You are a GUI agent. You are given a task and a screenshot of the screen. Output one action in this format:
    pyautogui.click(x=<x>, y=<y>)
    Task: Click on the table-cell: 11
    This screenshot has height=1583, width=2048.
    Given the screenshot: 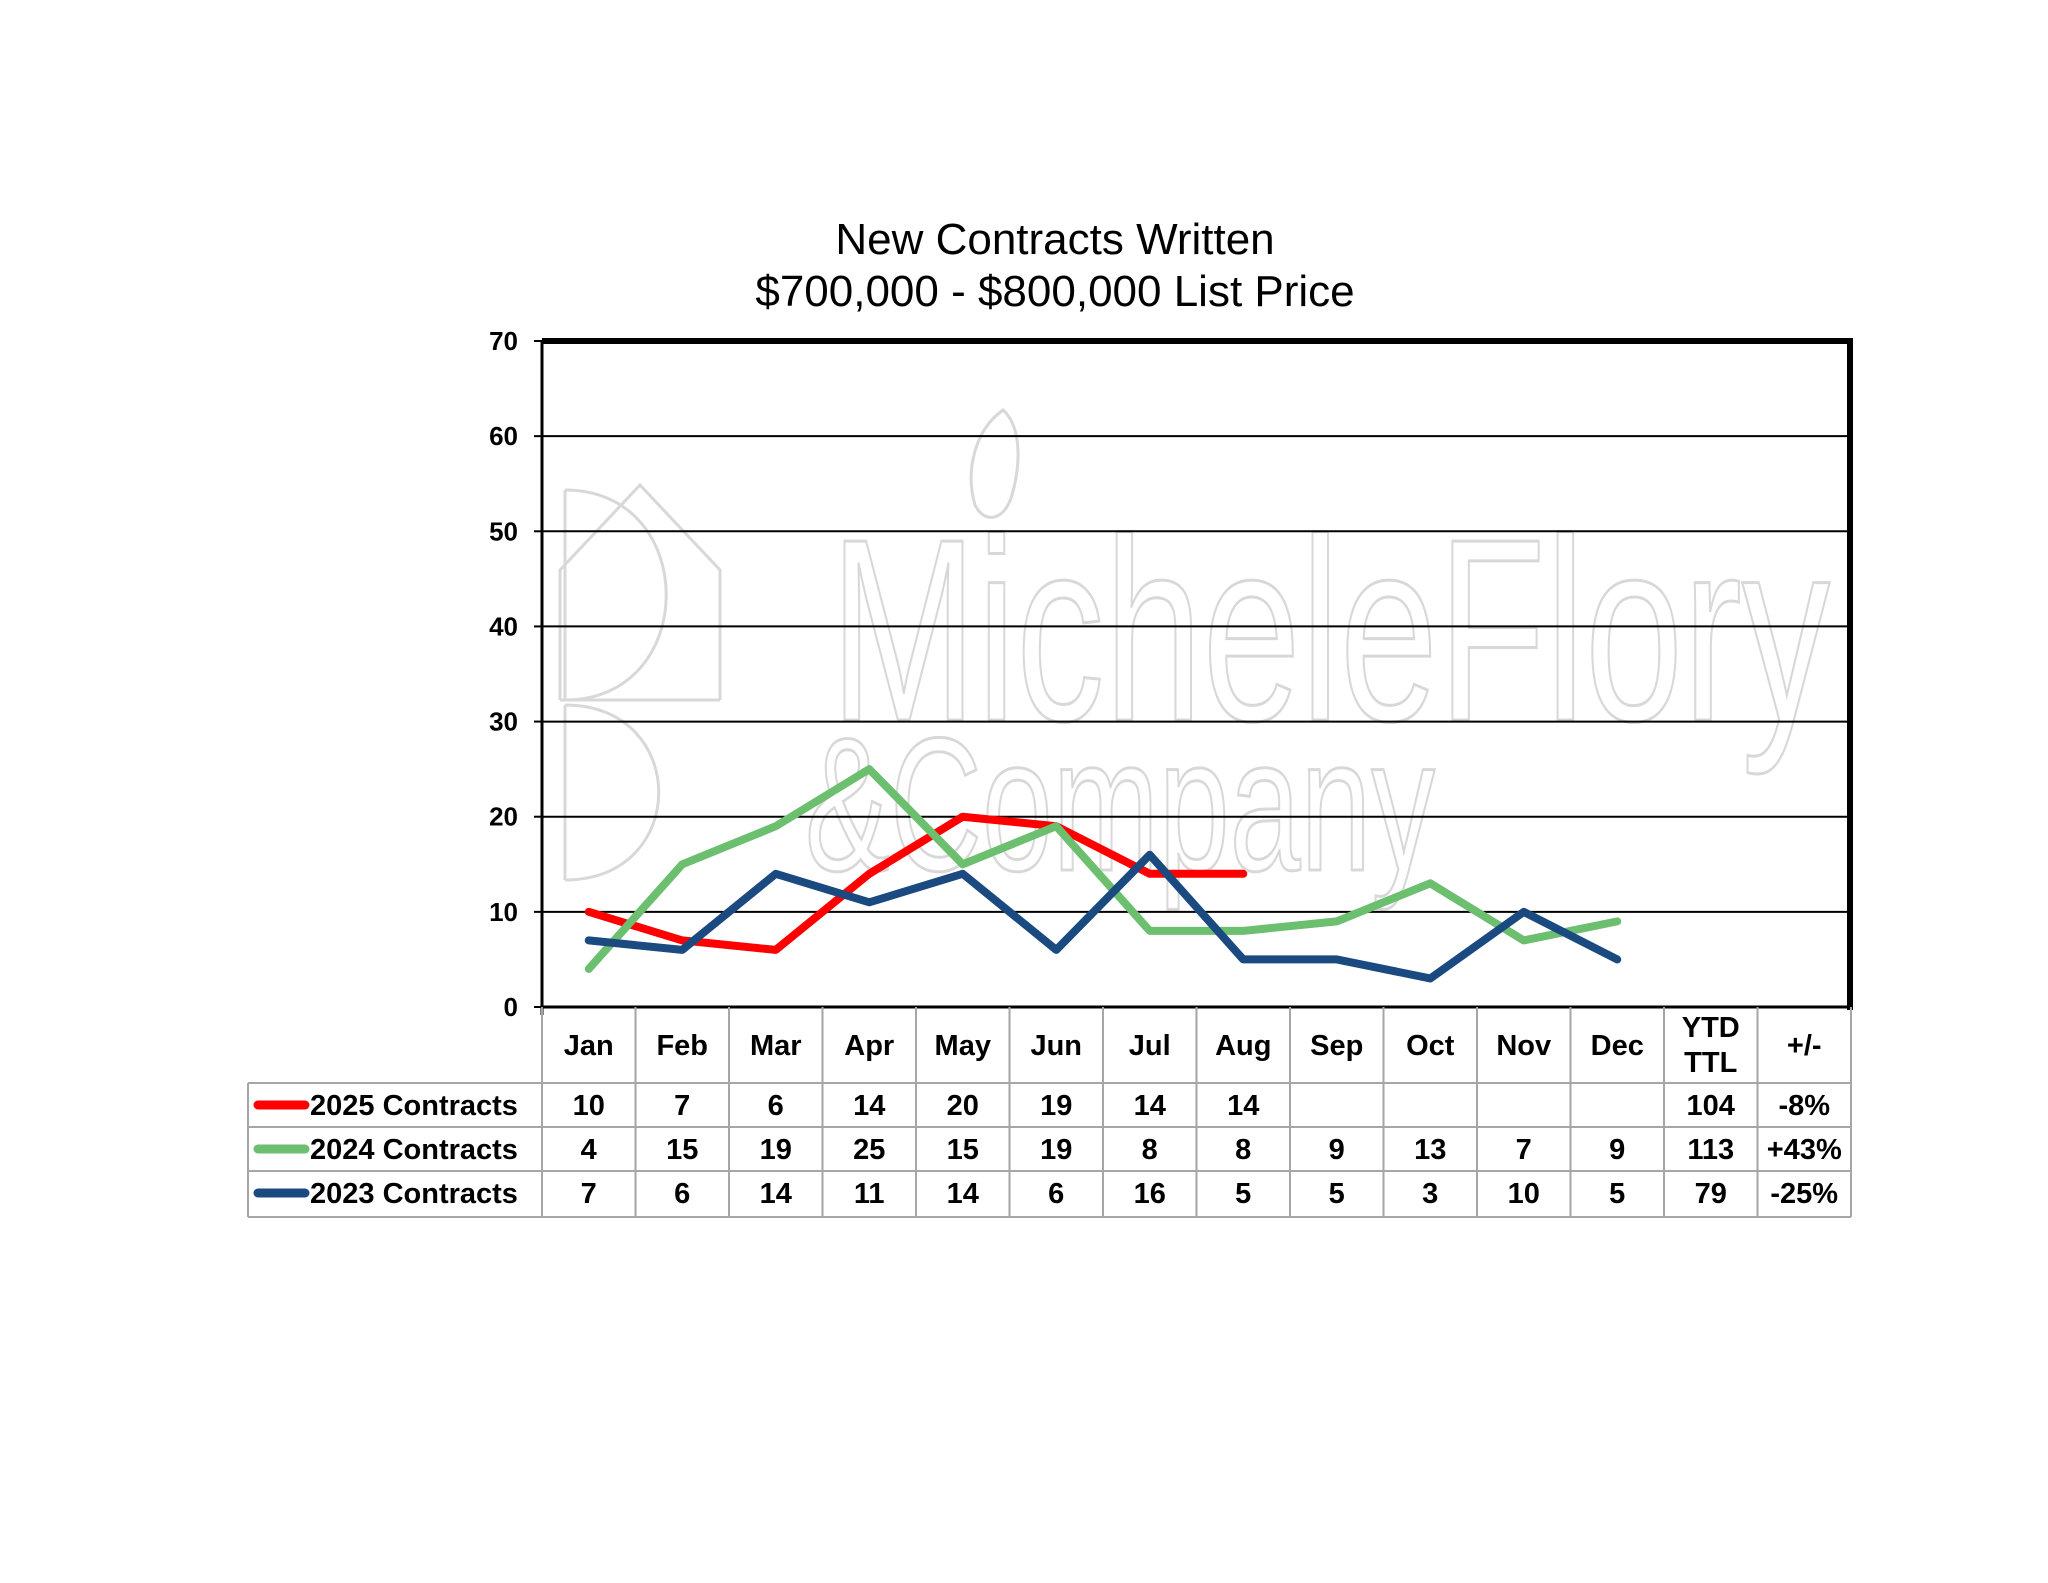 What is the action you would take?
    pyautogui.click(x=869, y=1194)
    